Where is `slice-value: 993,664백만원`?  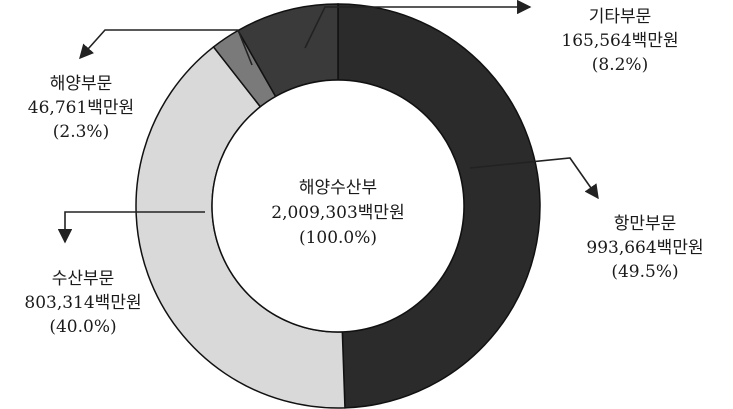
slice-value: 993,664백만원 is located at coordinates (645, 248).